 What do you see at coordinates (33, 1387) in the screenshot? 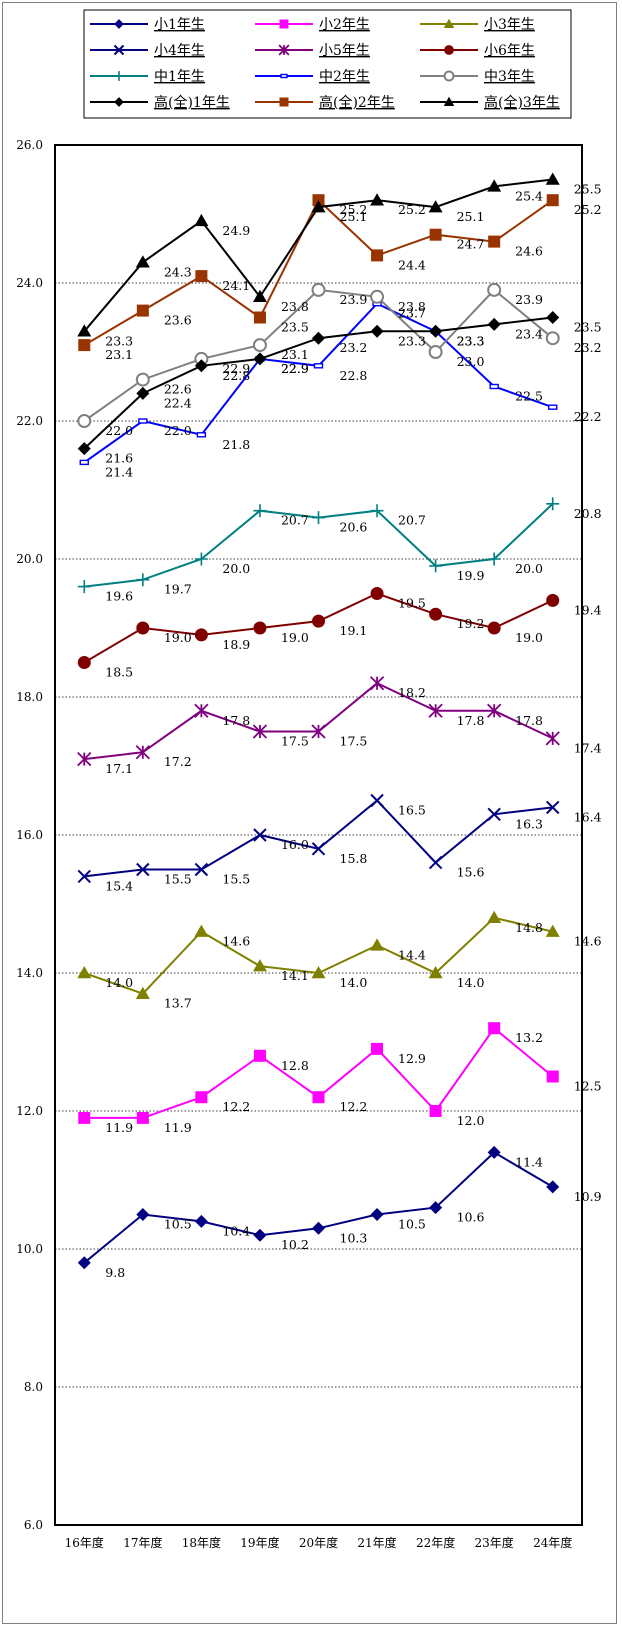
I see `y-tick-label: 8.0` at bounding box center [33, 1387].